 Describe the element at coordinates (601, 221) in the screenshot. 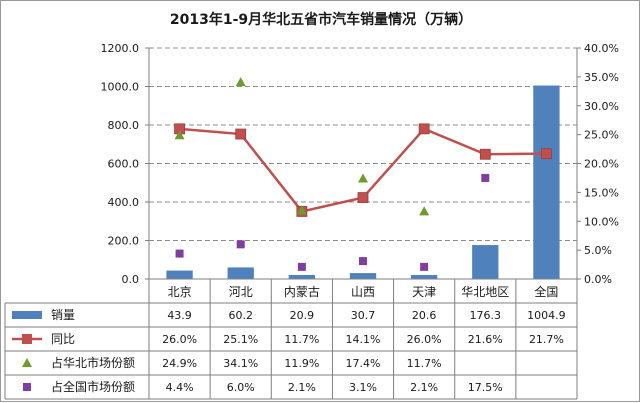

I see `y2-tick-label: 10.0%` at that location.